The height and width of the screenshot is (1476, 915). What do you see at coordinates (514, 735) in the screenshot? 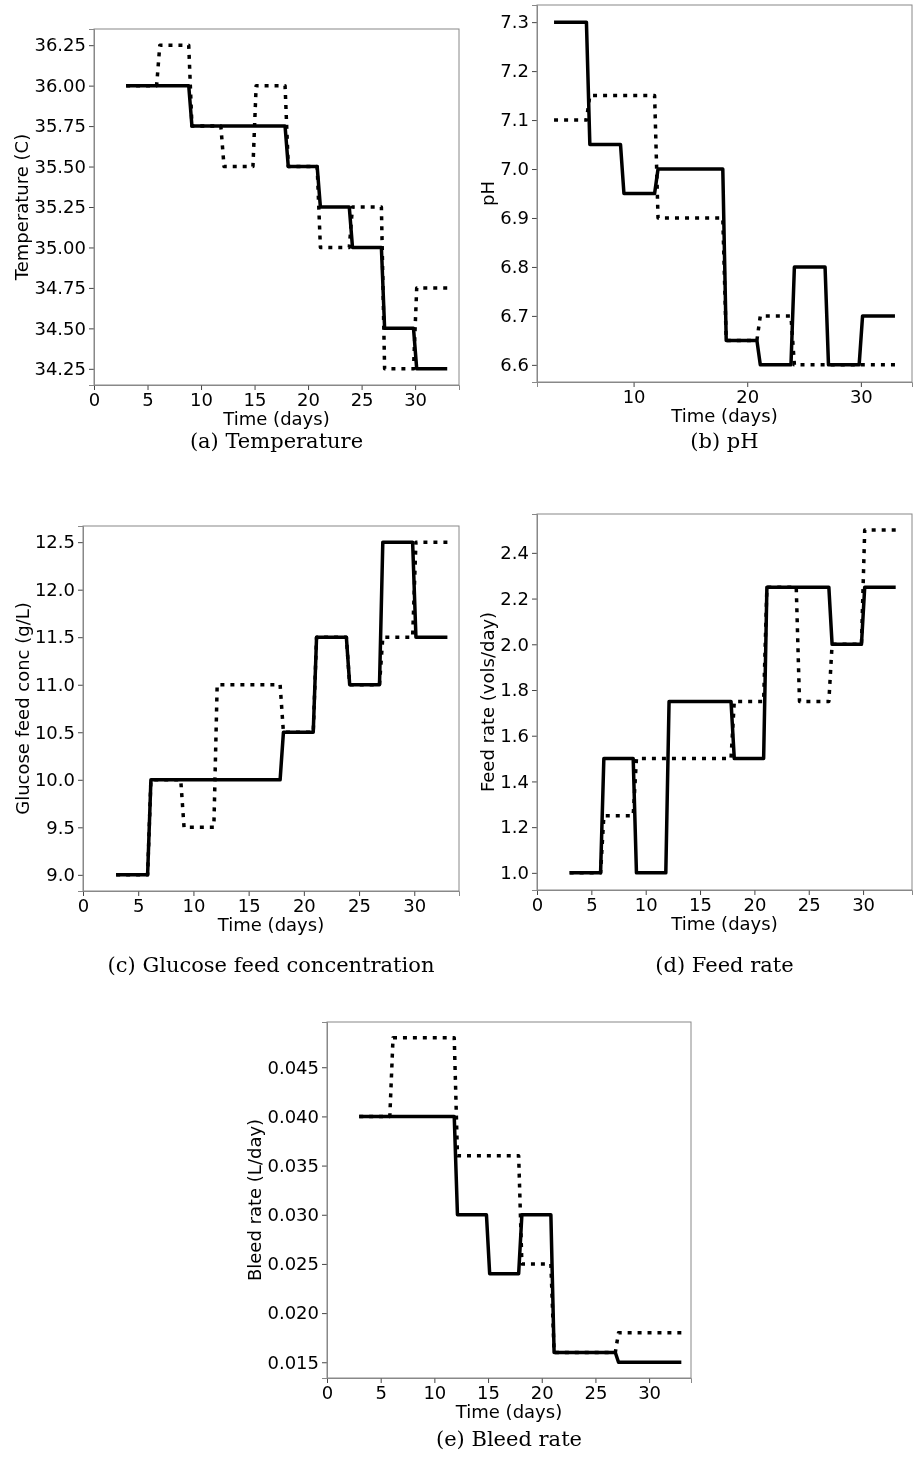
I see `y-tick-label: 1.6` at bounding box center [514, 735].